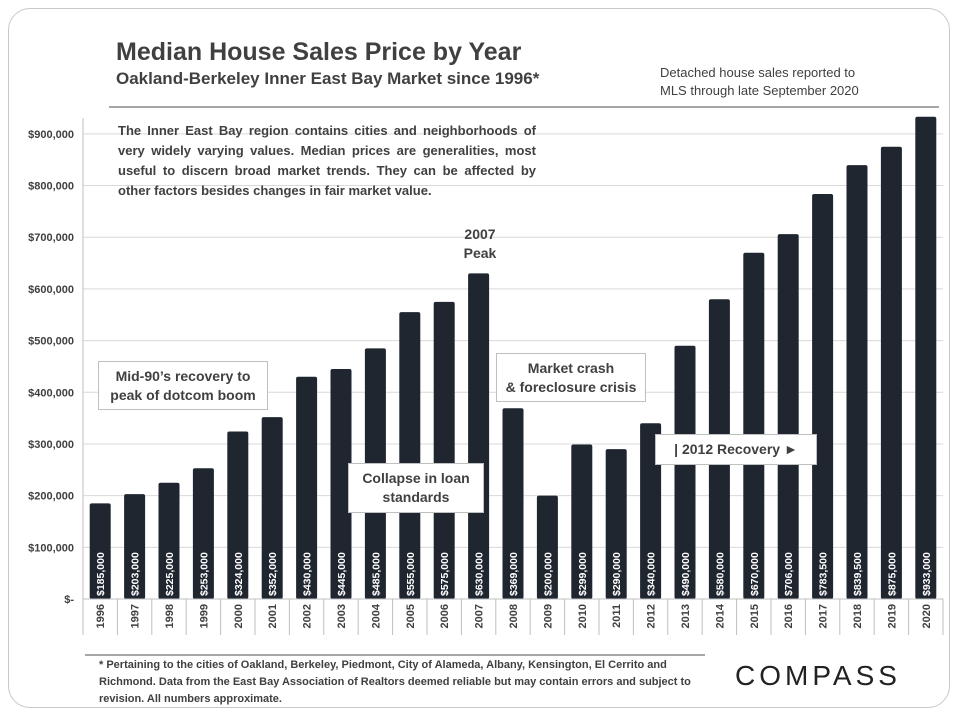 This screenshot has height=720, width=960. What do you see at coordinates (583, 574) in the screenshot?
I see `bar-value-label: $299,000` at bounding box center [583, 574].